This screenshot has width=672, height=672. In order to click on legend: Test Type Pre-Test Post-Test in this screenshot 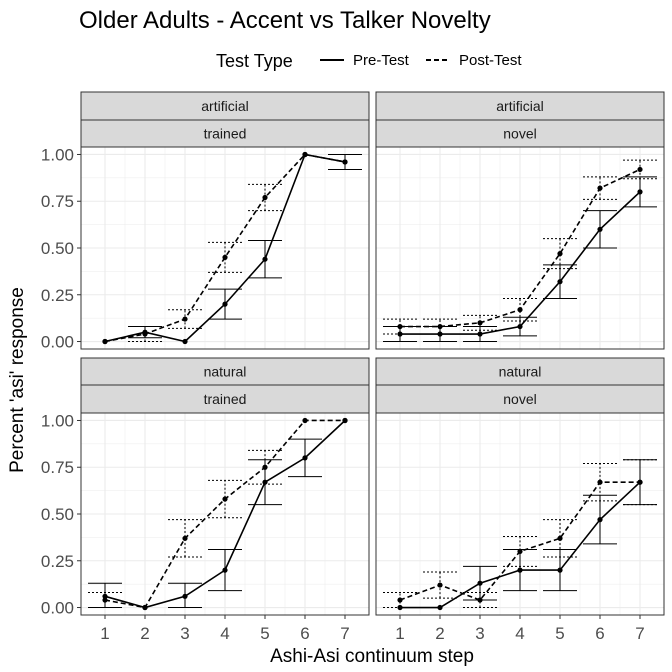, I will do `click(369, 61)`.